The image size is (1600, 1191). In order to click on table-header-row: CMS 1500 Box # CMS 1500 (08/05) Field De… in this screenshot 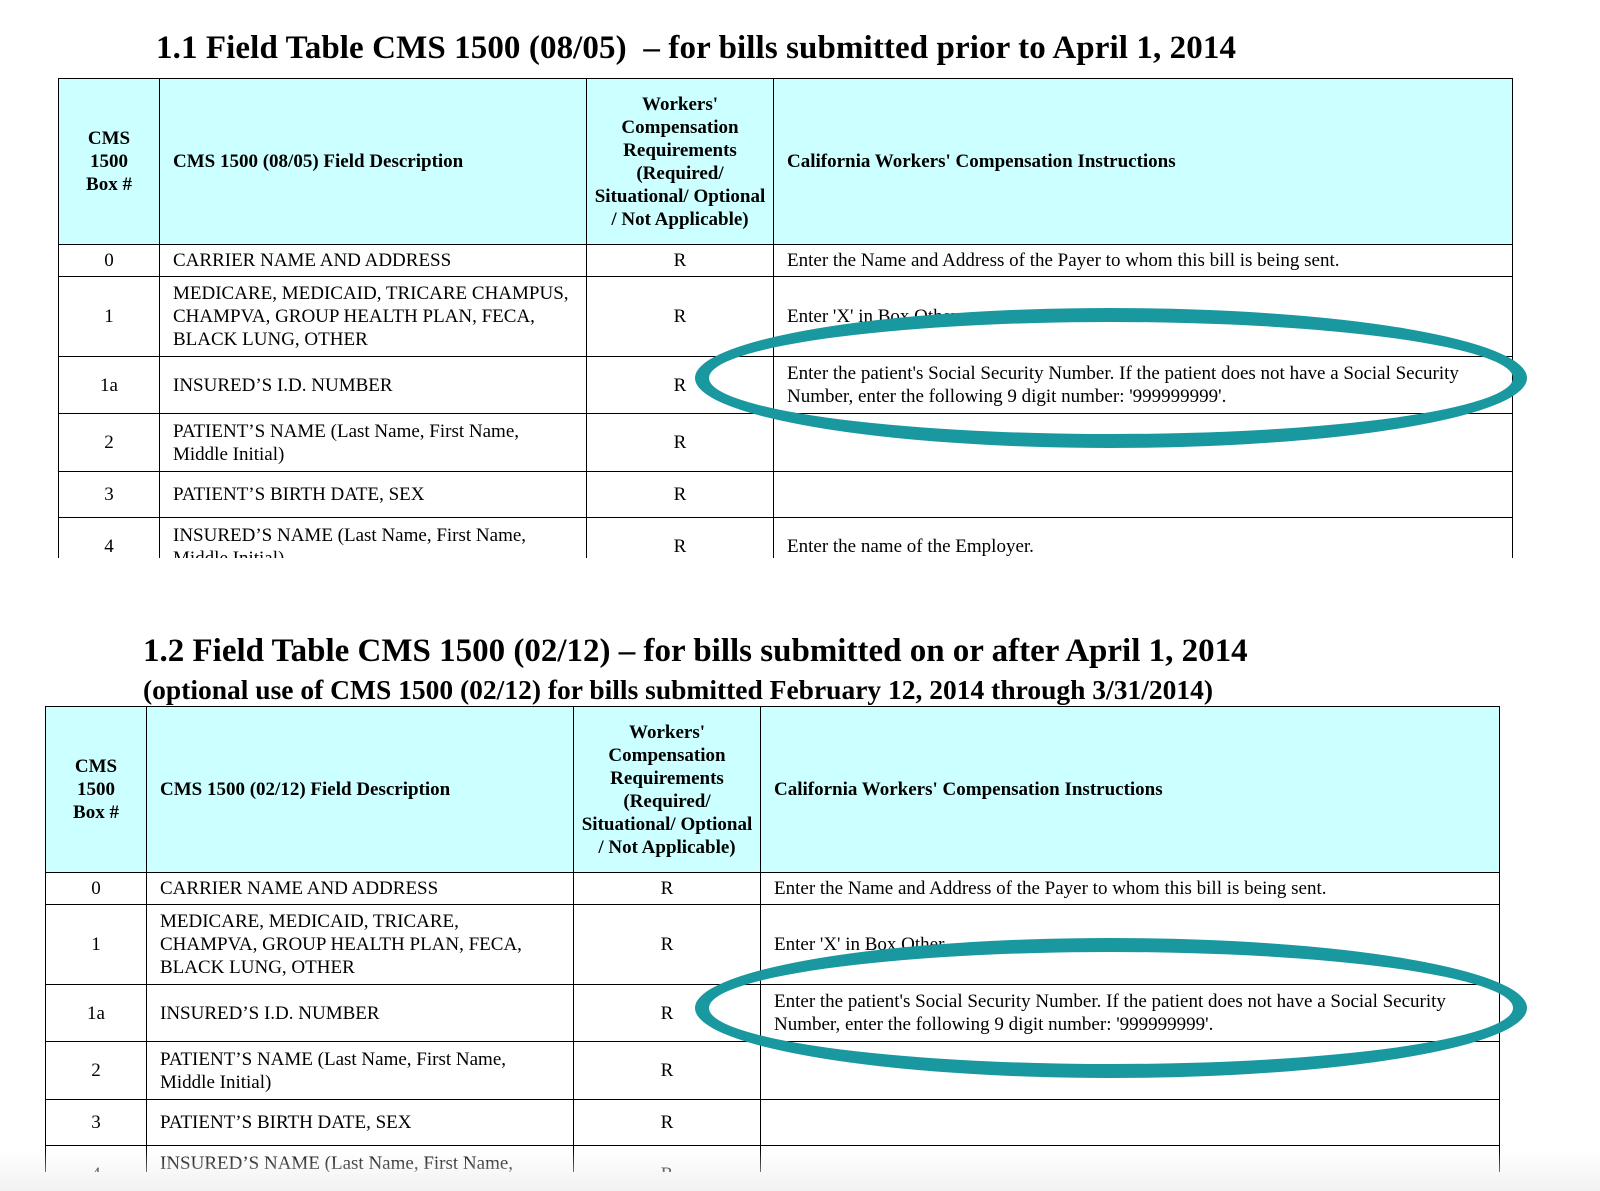, I will do `click(785, 161)`.